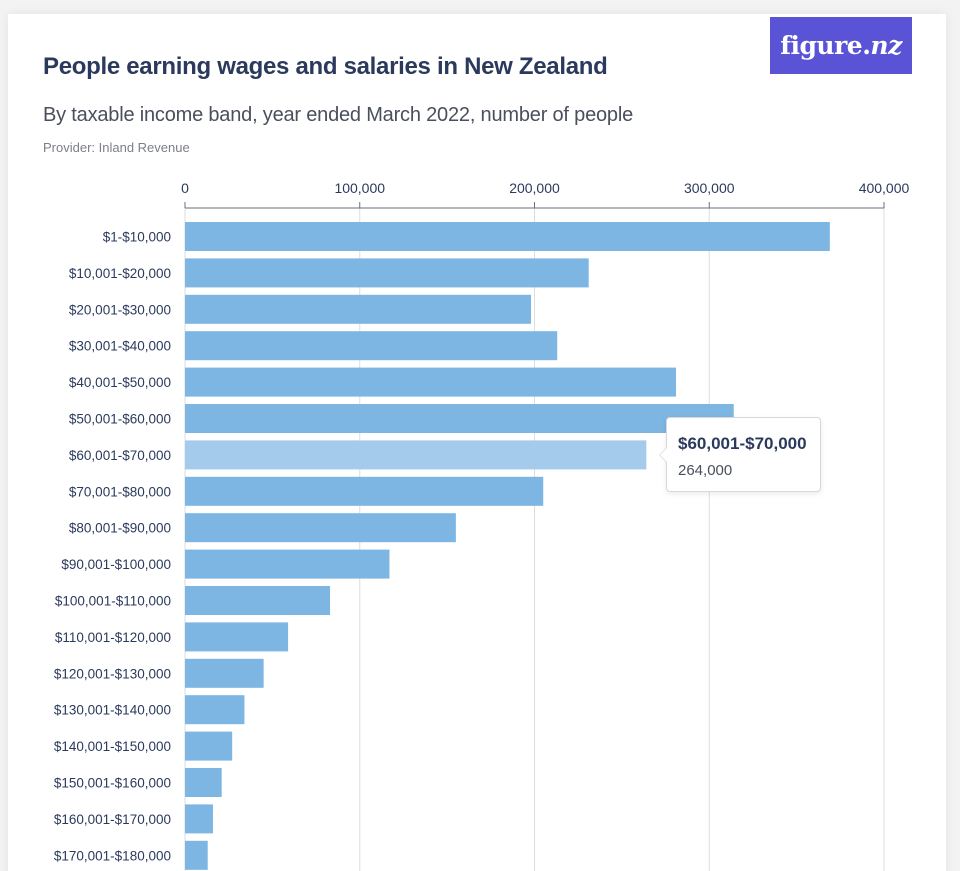 This screenshot has height=871, width=960. I want to click on figure-nz-logo: figure. nz, so click(841, 45).